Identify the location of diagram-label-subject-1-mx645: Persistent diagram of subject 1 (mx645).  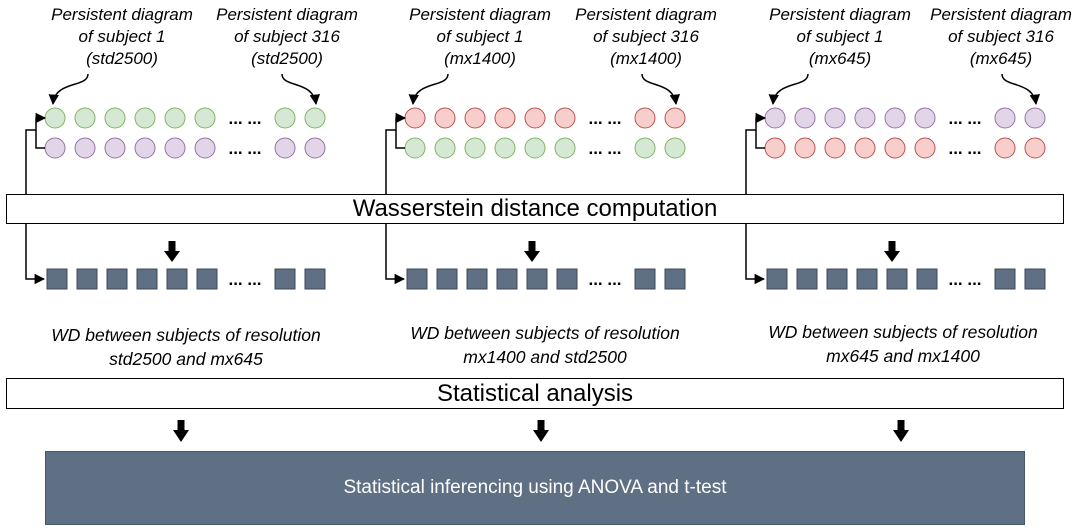
(840, 37).